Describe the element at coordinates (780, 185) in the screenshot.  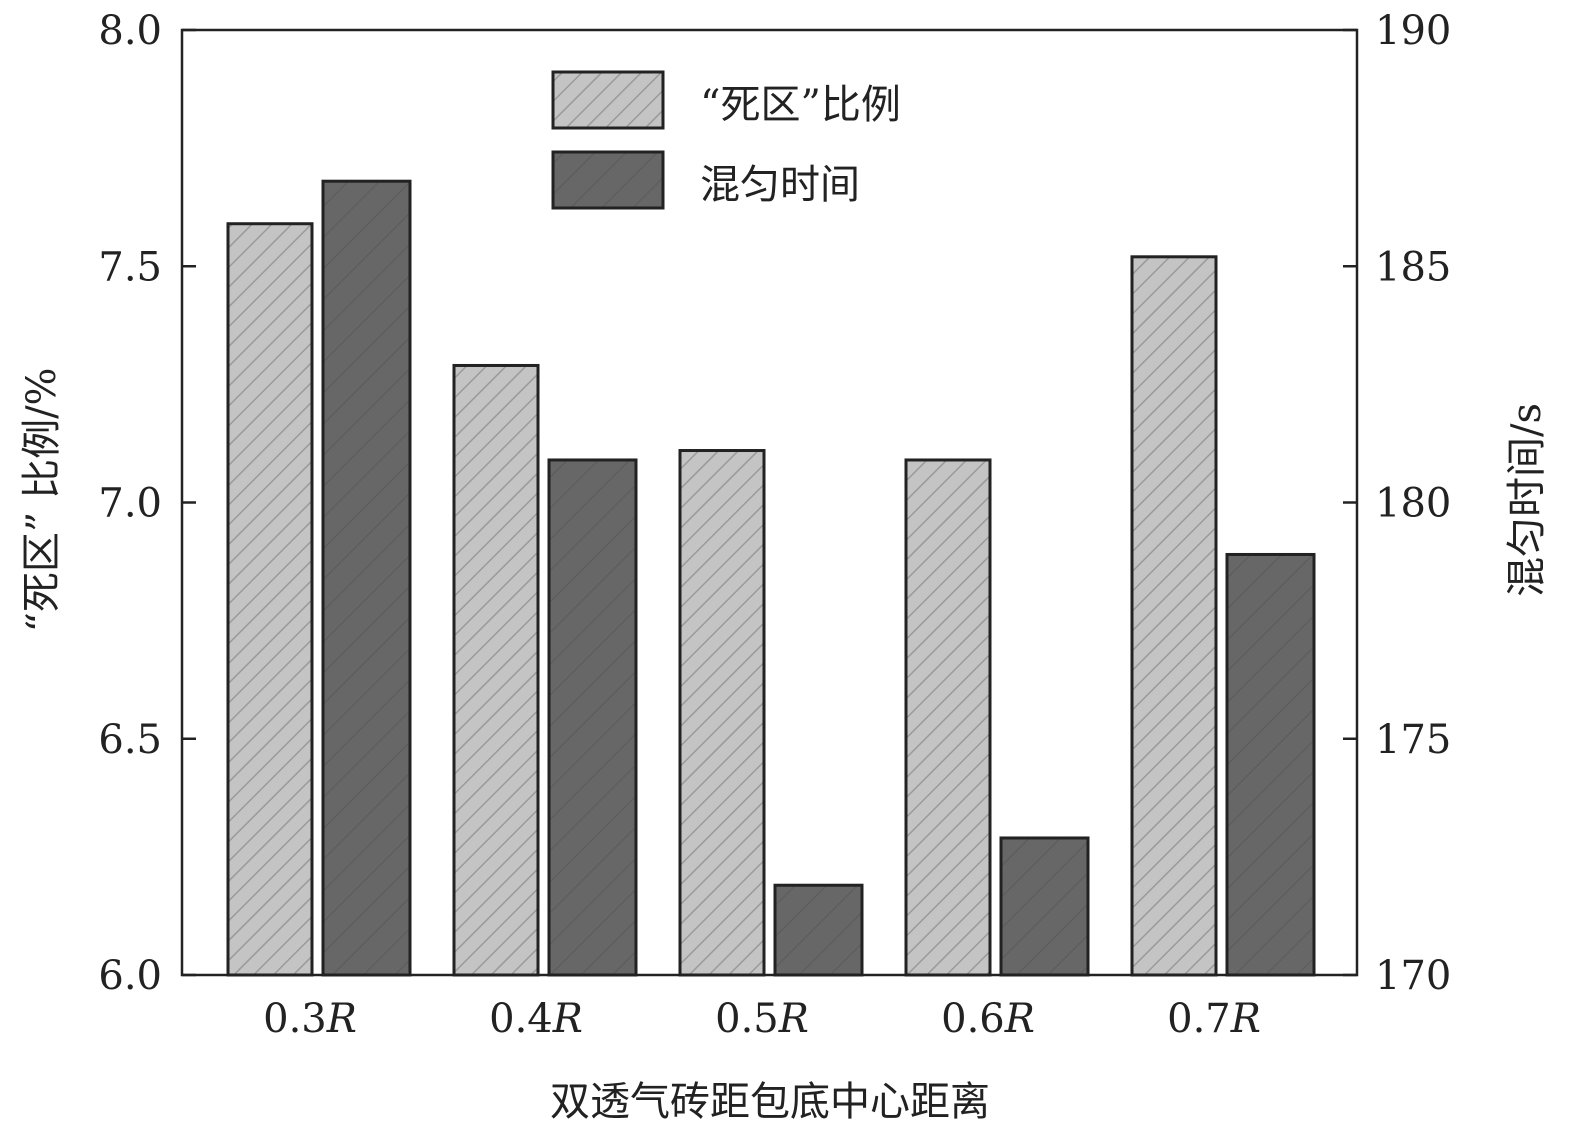
I see `legend-label-mixing-time: 混匀时间` at that location.